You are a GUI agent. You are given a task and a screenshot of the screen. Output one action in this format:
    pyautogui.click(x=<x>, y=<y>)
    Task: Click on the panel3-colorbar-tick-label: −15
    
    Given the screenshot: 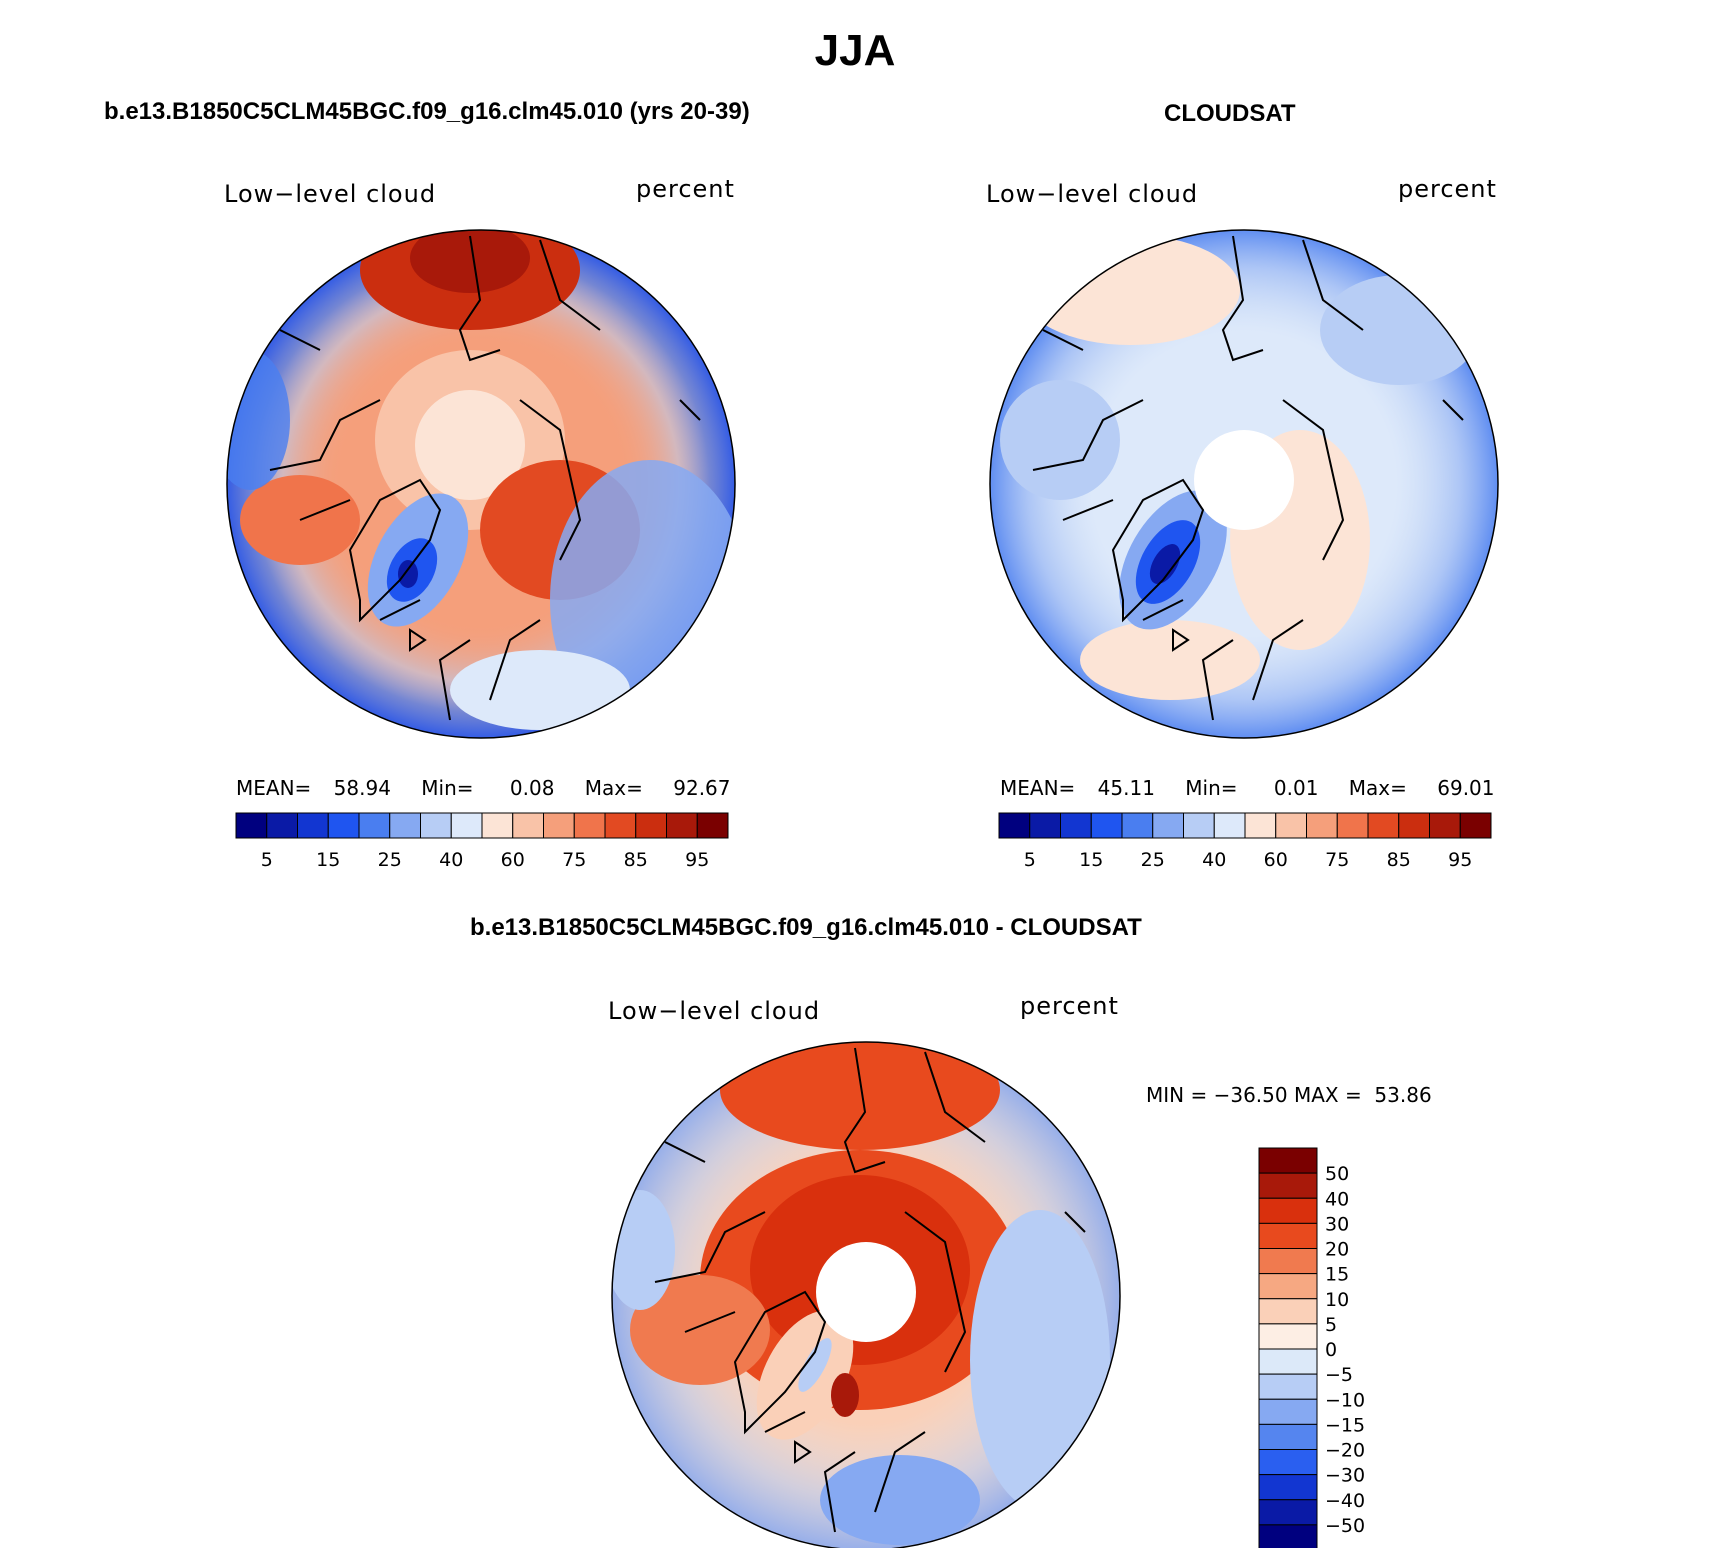 What is the action you would take?
    pyautogui.click(x=1345, y=1425)
    